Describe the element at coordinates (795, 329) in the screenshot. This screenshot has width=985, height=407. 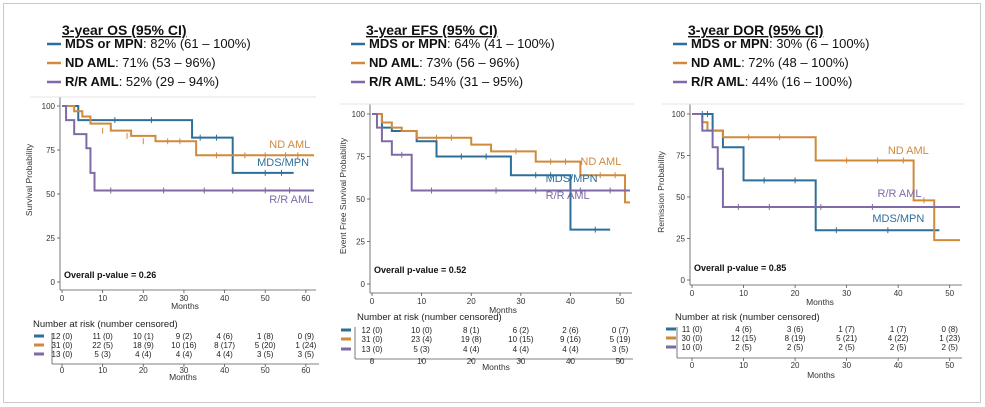
I see `risk-cell: 3 (6)` at that location.